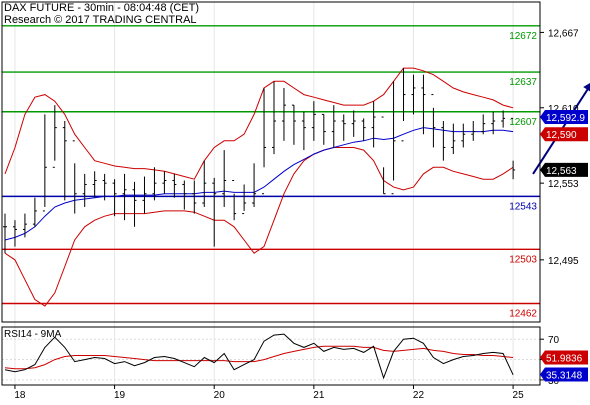 This screenshot has height=405, width=590. I want to click on value-tags: 12,592.9 12,590 12,563 51.9836 35.3148, so click(564, 246).